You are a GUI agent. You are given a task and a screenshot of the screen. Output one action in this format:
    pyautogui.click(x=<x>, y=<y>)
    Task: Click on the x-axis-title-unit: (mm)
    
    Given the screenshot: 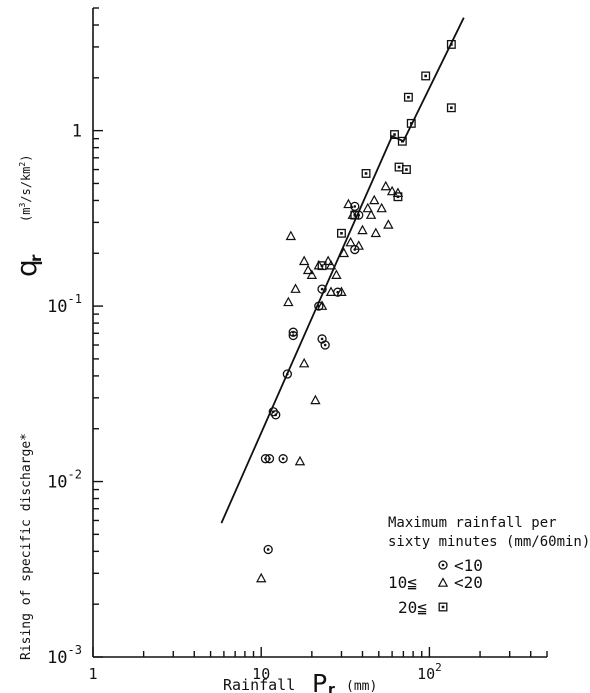 What is the action you would take?
    pyautogui.click(x=361, y=686)
    